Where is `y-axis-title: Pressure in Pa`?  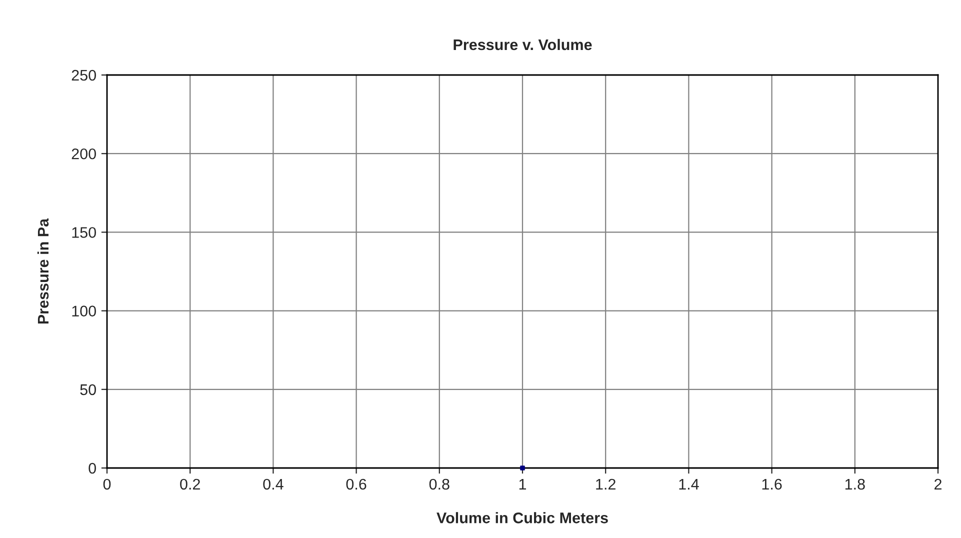 y-axis-title: Pressure in Pa is located at coordinates (43, 271).